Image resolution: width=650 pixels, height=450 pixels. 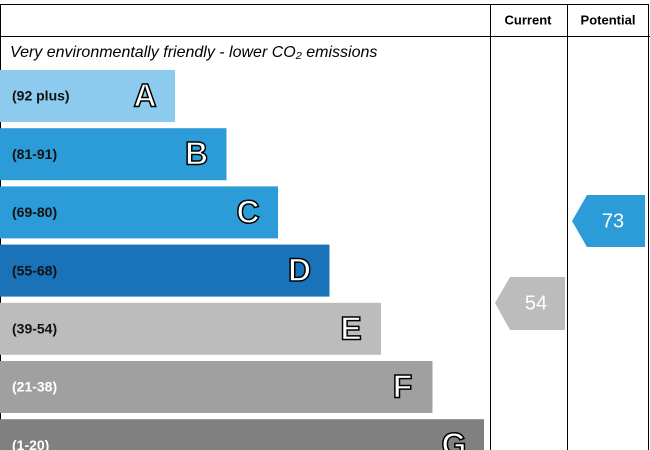 What do you see at coordinates (454, 438) in the screenshot?
I see `band-letter: G` at bounding box center [454, 438].